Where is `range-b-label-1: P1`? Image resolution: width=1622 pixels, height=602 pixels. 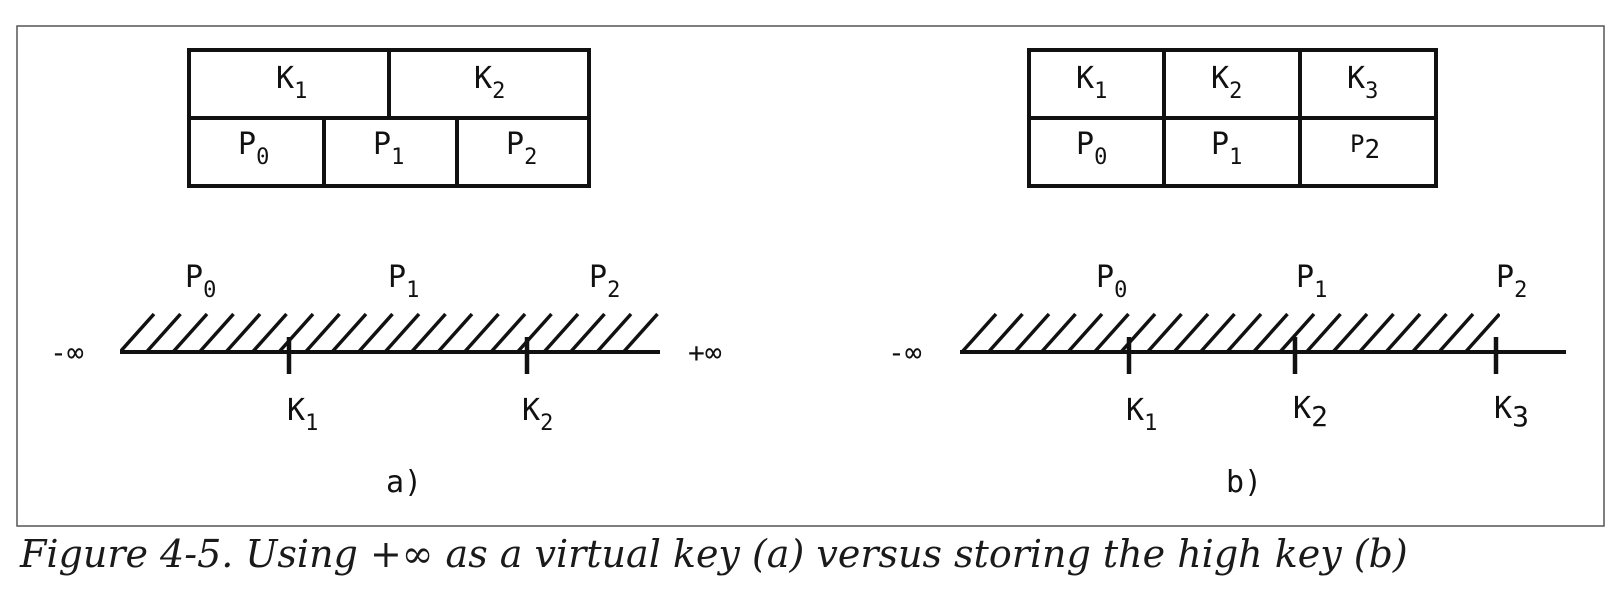 range-b-label-1: P1 is located at coordinates (1311, 281).